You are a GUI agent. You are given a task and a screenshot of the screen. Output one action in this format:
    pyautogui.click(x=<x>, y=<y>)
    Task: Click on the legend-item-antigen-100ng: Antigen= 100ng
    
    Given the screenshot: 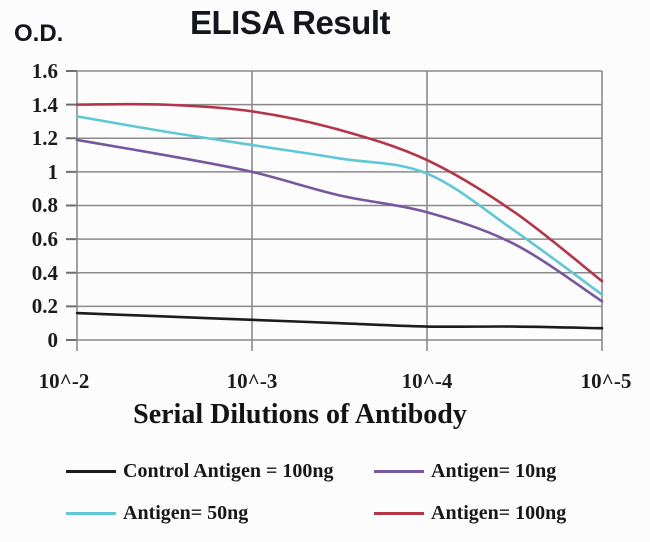 What is the action you would take?
    pyautogui.click(x=470, y=513)
    